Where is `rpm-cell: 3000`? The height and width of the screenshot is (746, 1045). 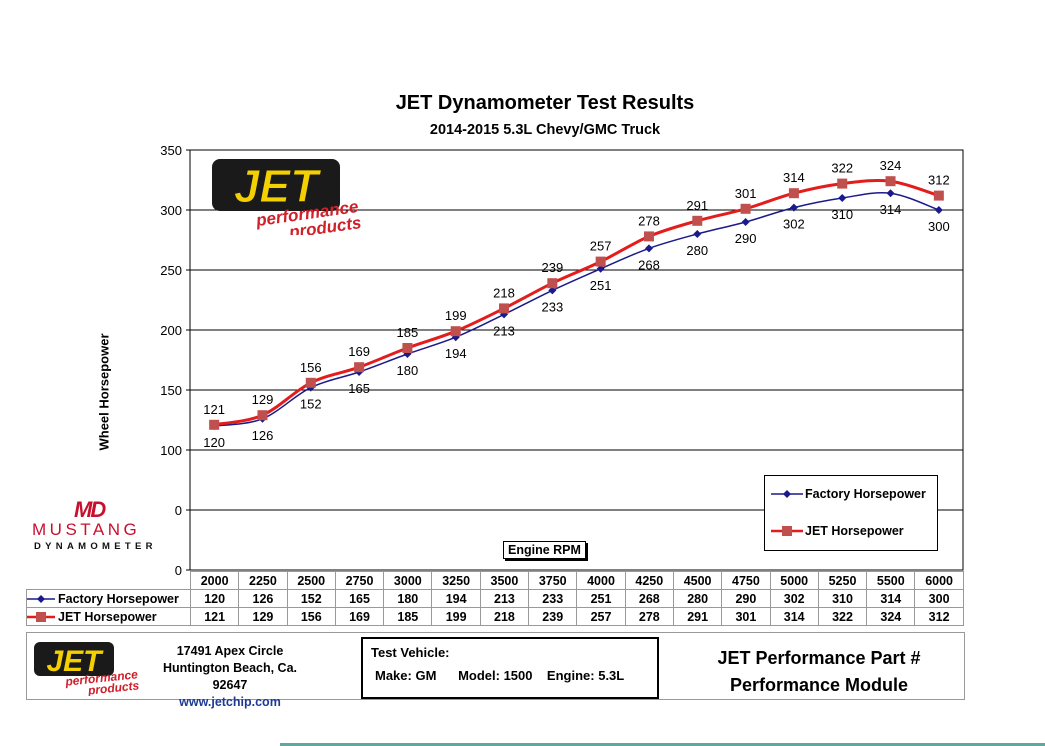 rpm-cell: 3000 is located at coordinates (408, 580).